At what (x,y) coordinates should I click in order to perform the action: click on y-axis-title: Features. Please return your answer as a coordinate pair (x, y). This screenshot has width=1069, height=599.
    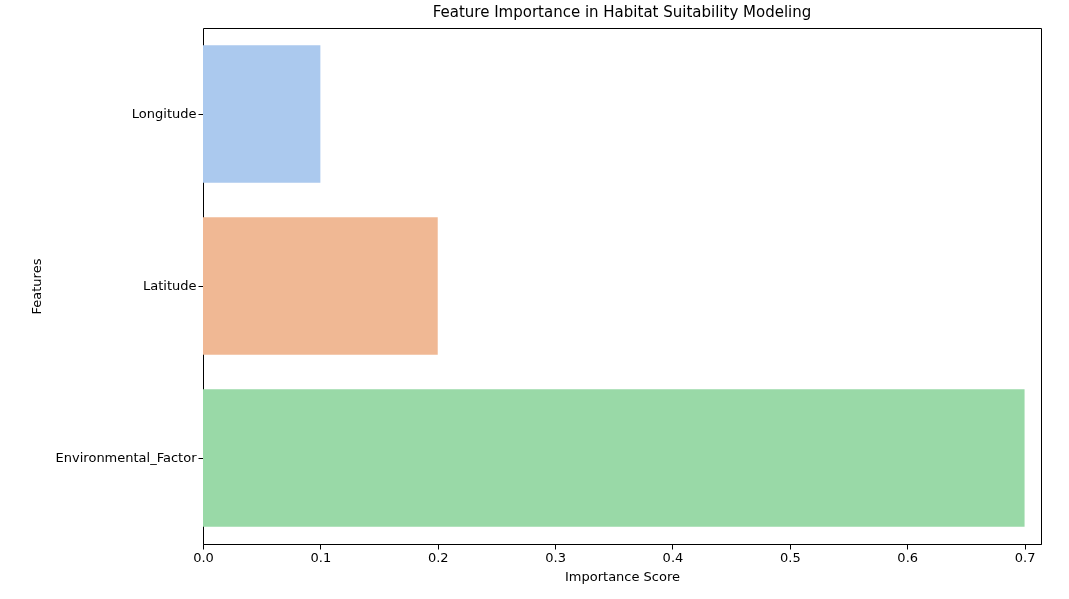
    Looking at the image, I should click on (36, 286).